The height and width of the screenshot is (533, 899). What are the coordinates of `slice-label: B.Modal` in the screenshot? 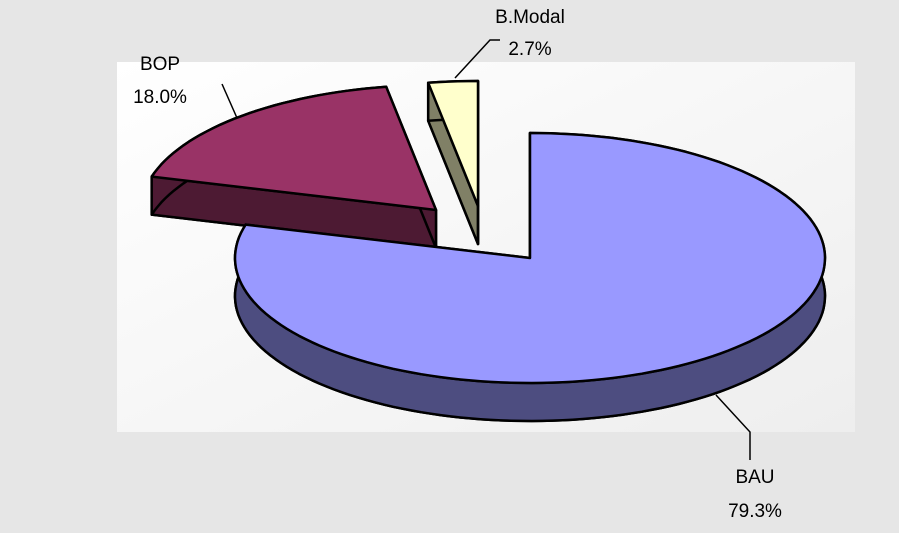 It's located at (530, 17).